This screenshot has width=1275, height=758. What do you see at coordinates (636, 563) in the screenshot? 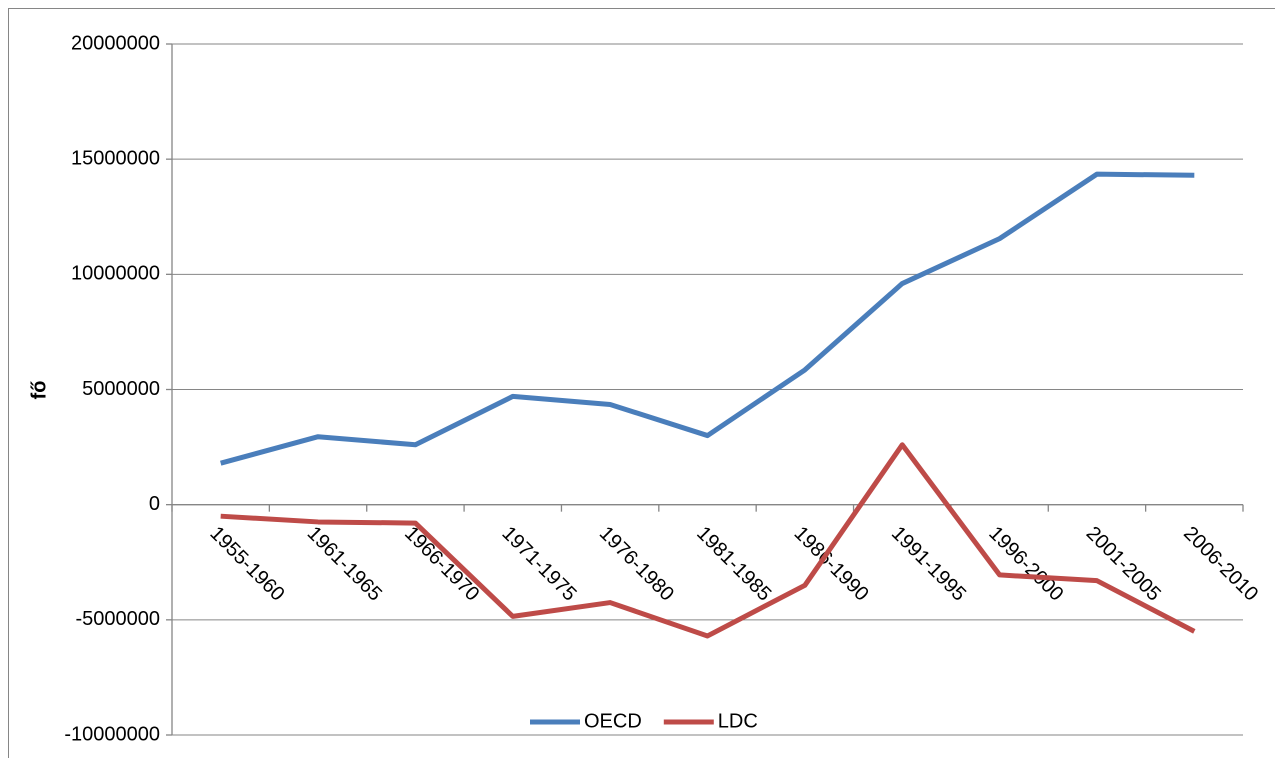
I see `x-tick-label: 1976-1980` at bounding box center [636, 563].